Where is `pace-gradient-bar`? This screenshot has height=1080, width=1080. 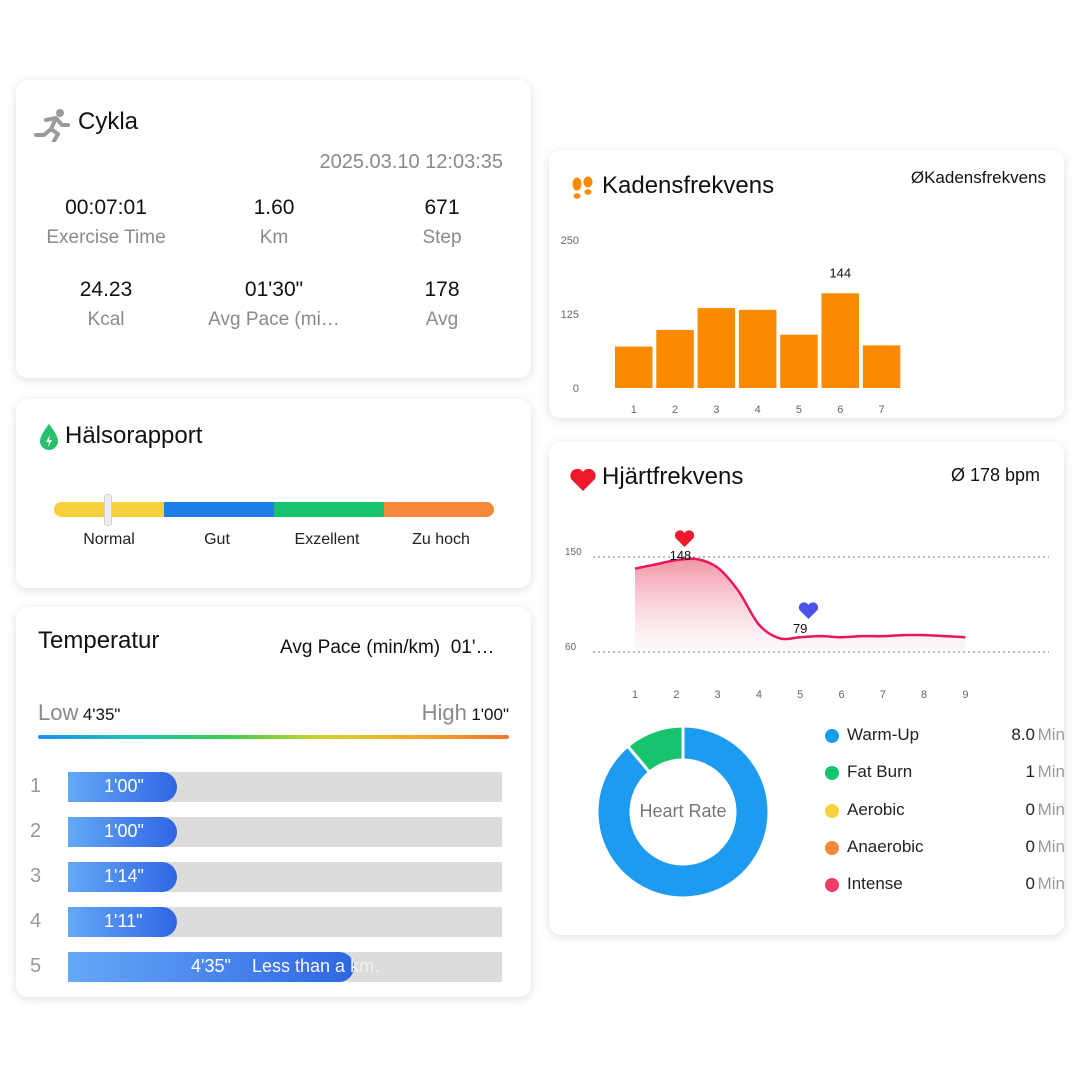 pace-gradient-bar is located at coordinates (273, 737).